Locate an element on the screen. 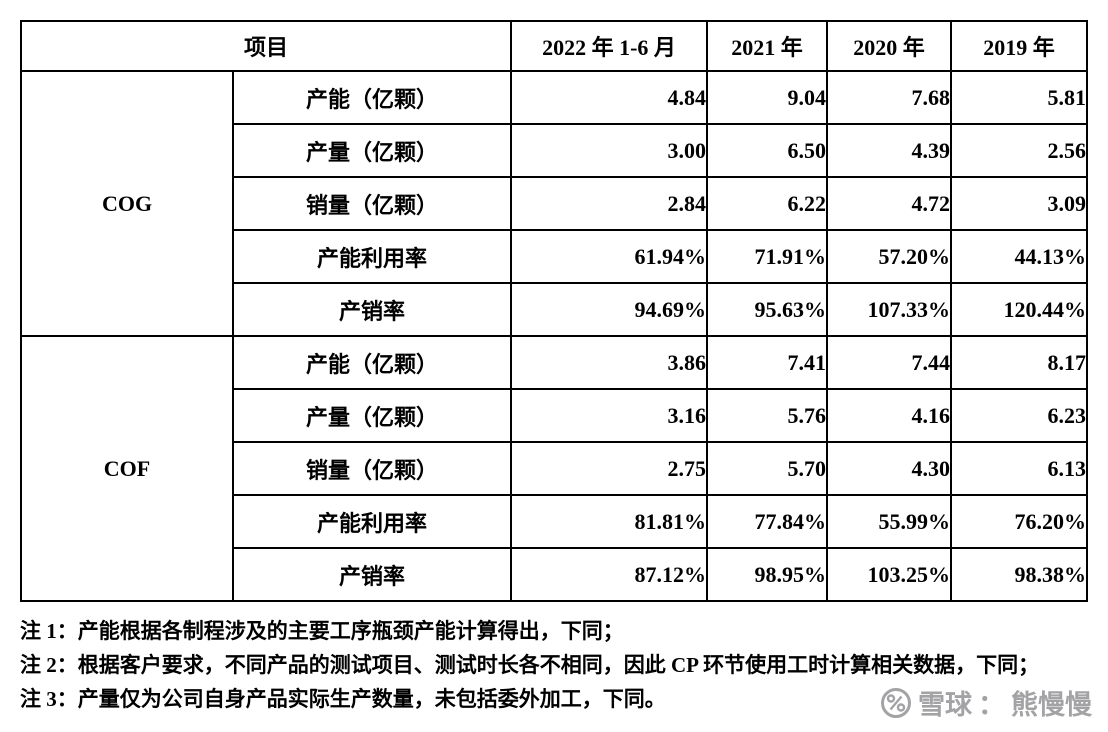 Image resolution: width=1108 pixels, height=732 pixels. value-cell: 7.44 is located at coordinates (889, 362).